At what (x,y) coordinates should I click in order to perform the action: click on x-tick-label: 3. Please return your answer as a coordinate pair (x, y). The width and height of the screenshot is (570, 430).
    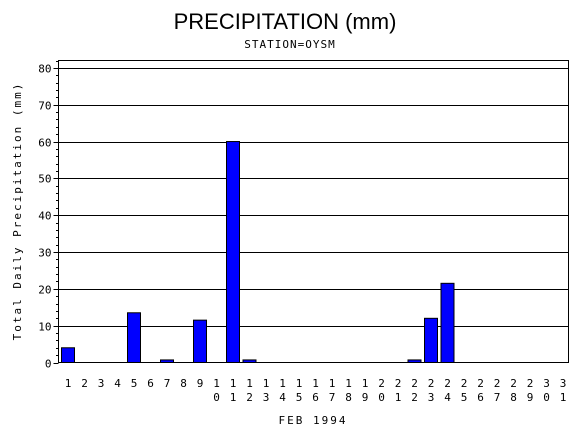
    Looking at the image, I should click on (101, 383).